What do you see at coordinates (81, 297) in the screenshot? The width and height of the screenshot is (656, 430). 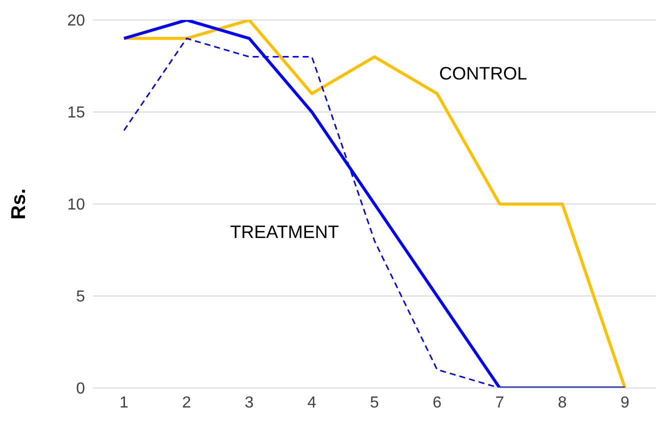 I see `y-tick-label: 5` at bounding box center [81, 297].